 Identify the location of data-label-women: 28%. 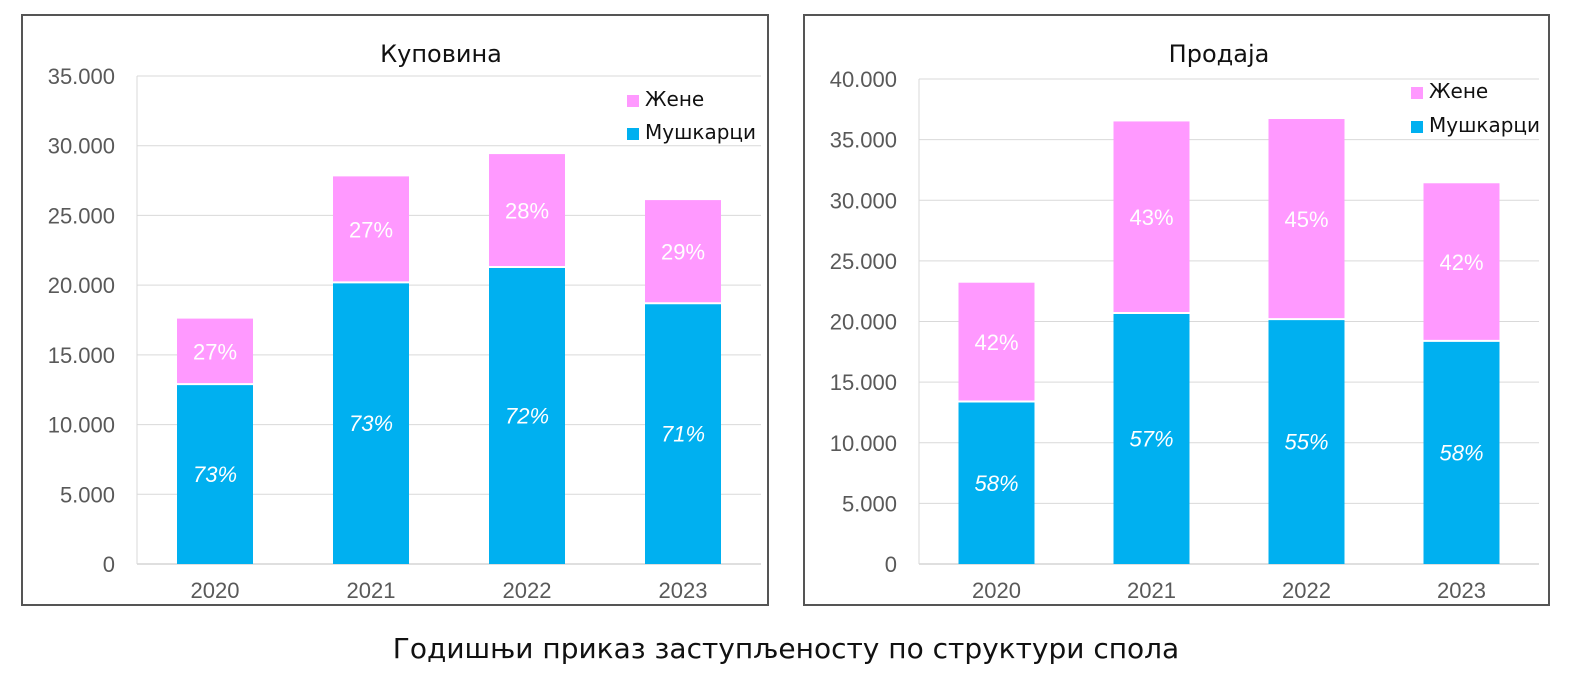
(527, 211).